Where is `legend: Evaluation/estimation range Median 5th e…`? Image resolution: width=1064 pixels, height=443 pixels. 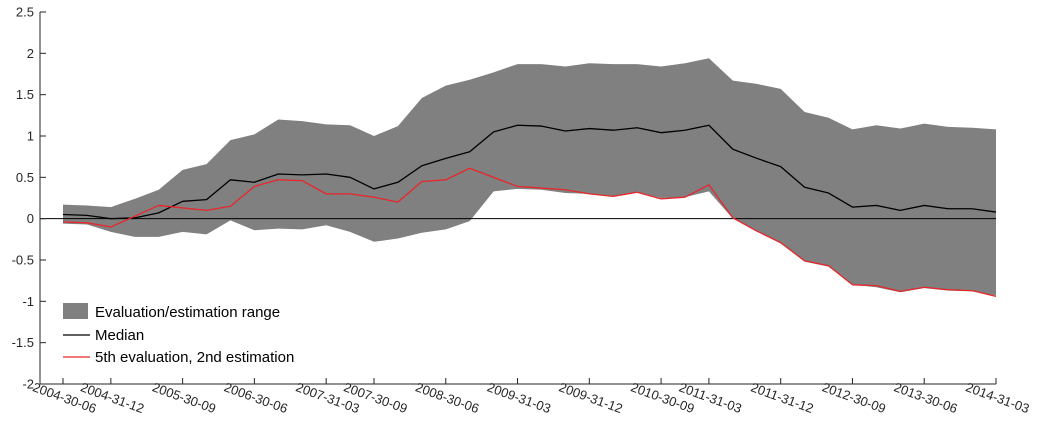
legend: Evaluation/estimation range Median 5th e… is located at coordinates (178, 334).